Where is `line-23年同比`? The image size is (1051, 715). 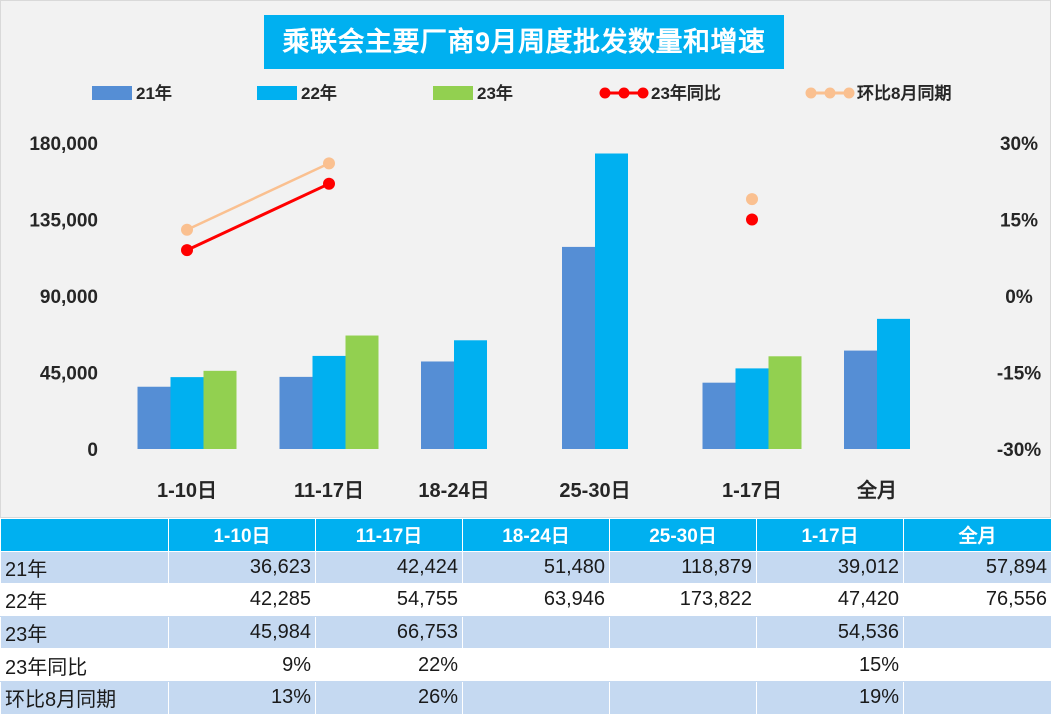 line-23年同比 is located at coordinates (258, 217).